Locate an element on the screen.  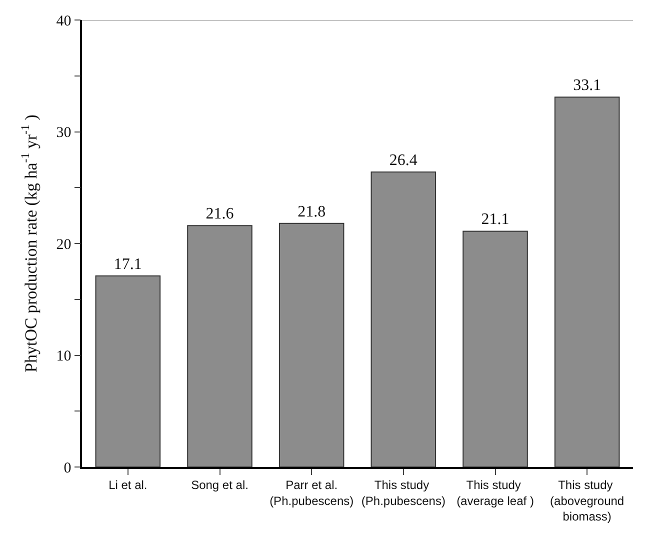
y-tick-label: 40 is located at coordinates (64, 21).